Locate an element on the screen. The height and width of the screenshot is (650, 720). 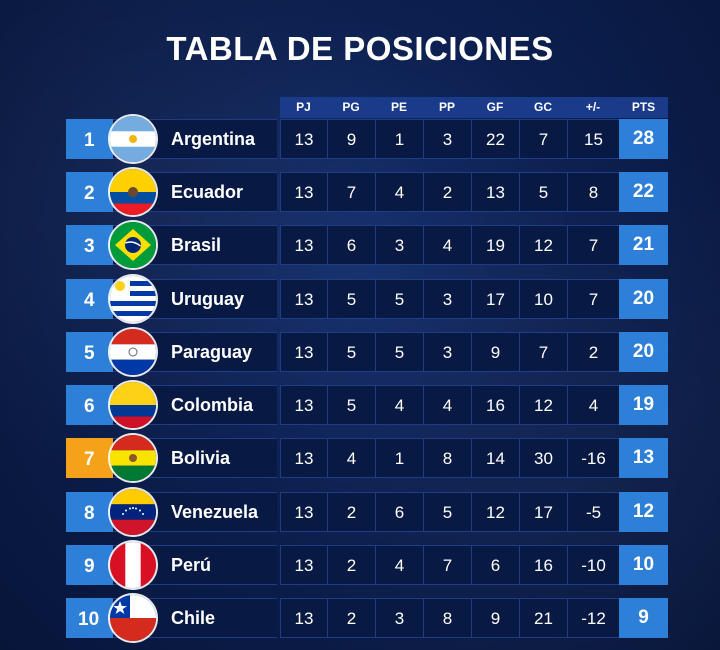
colombia-flag-icon is located at coordinates (133, 405).